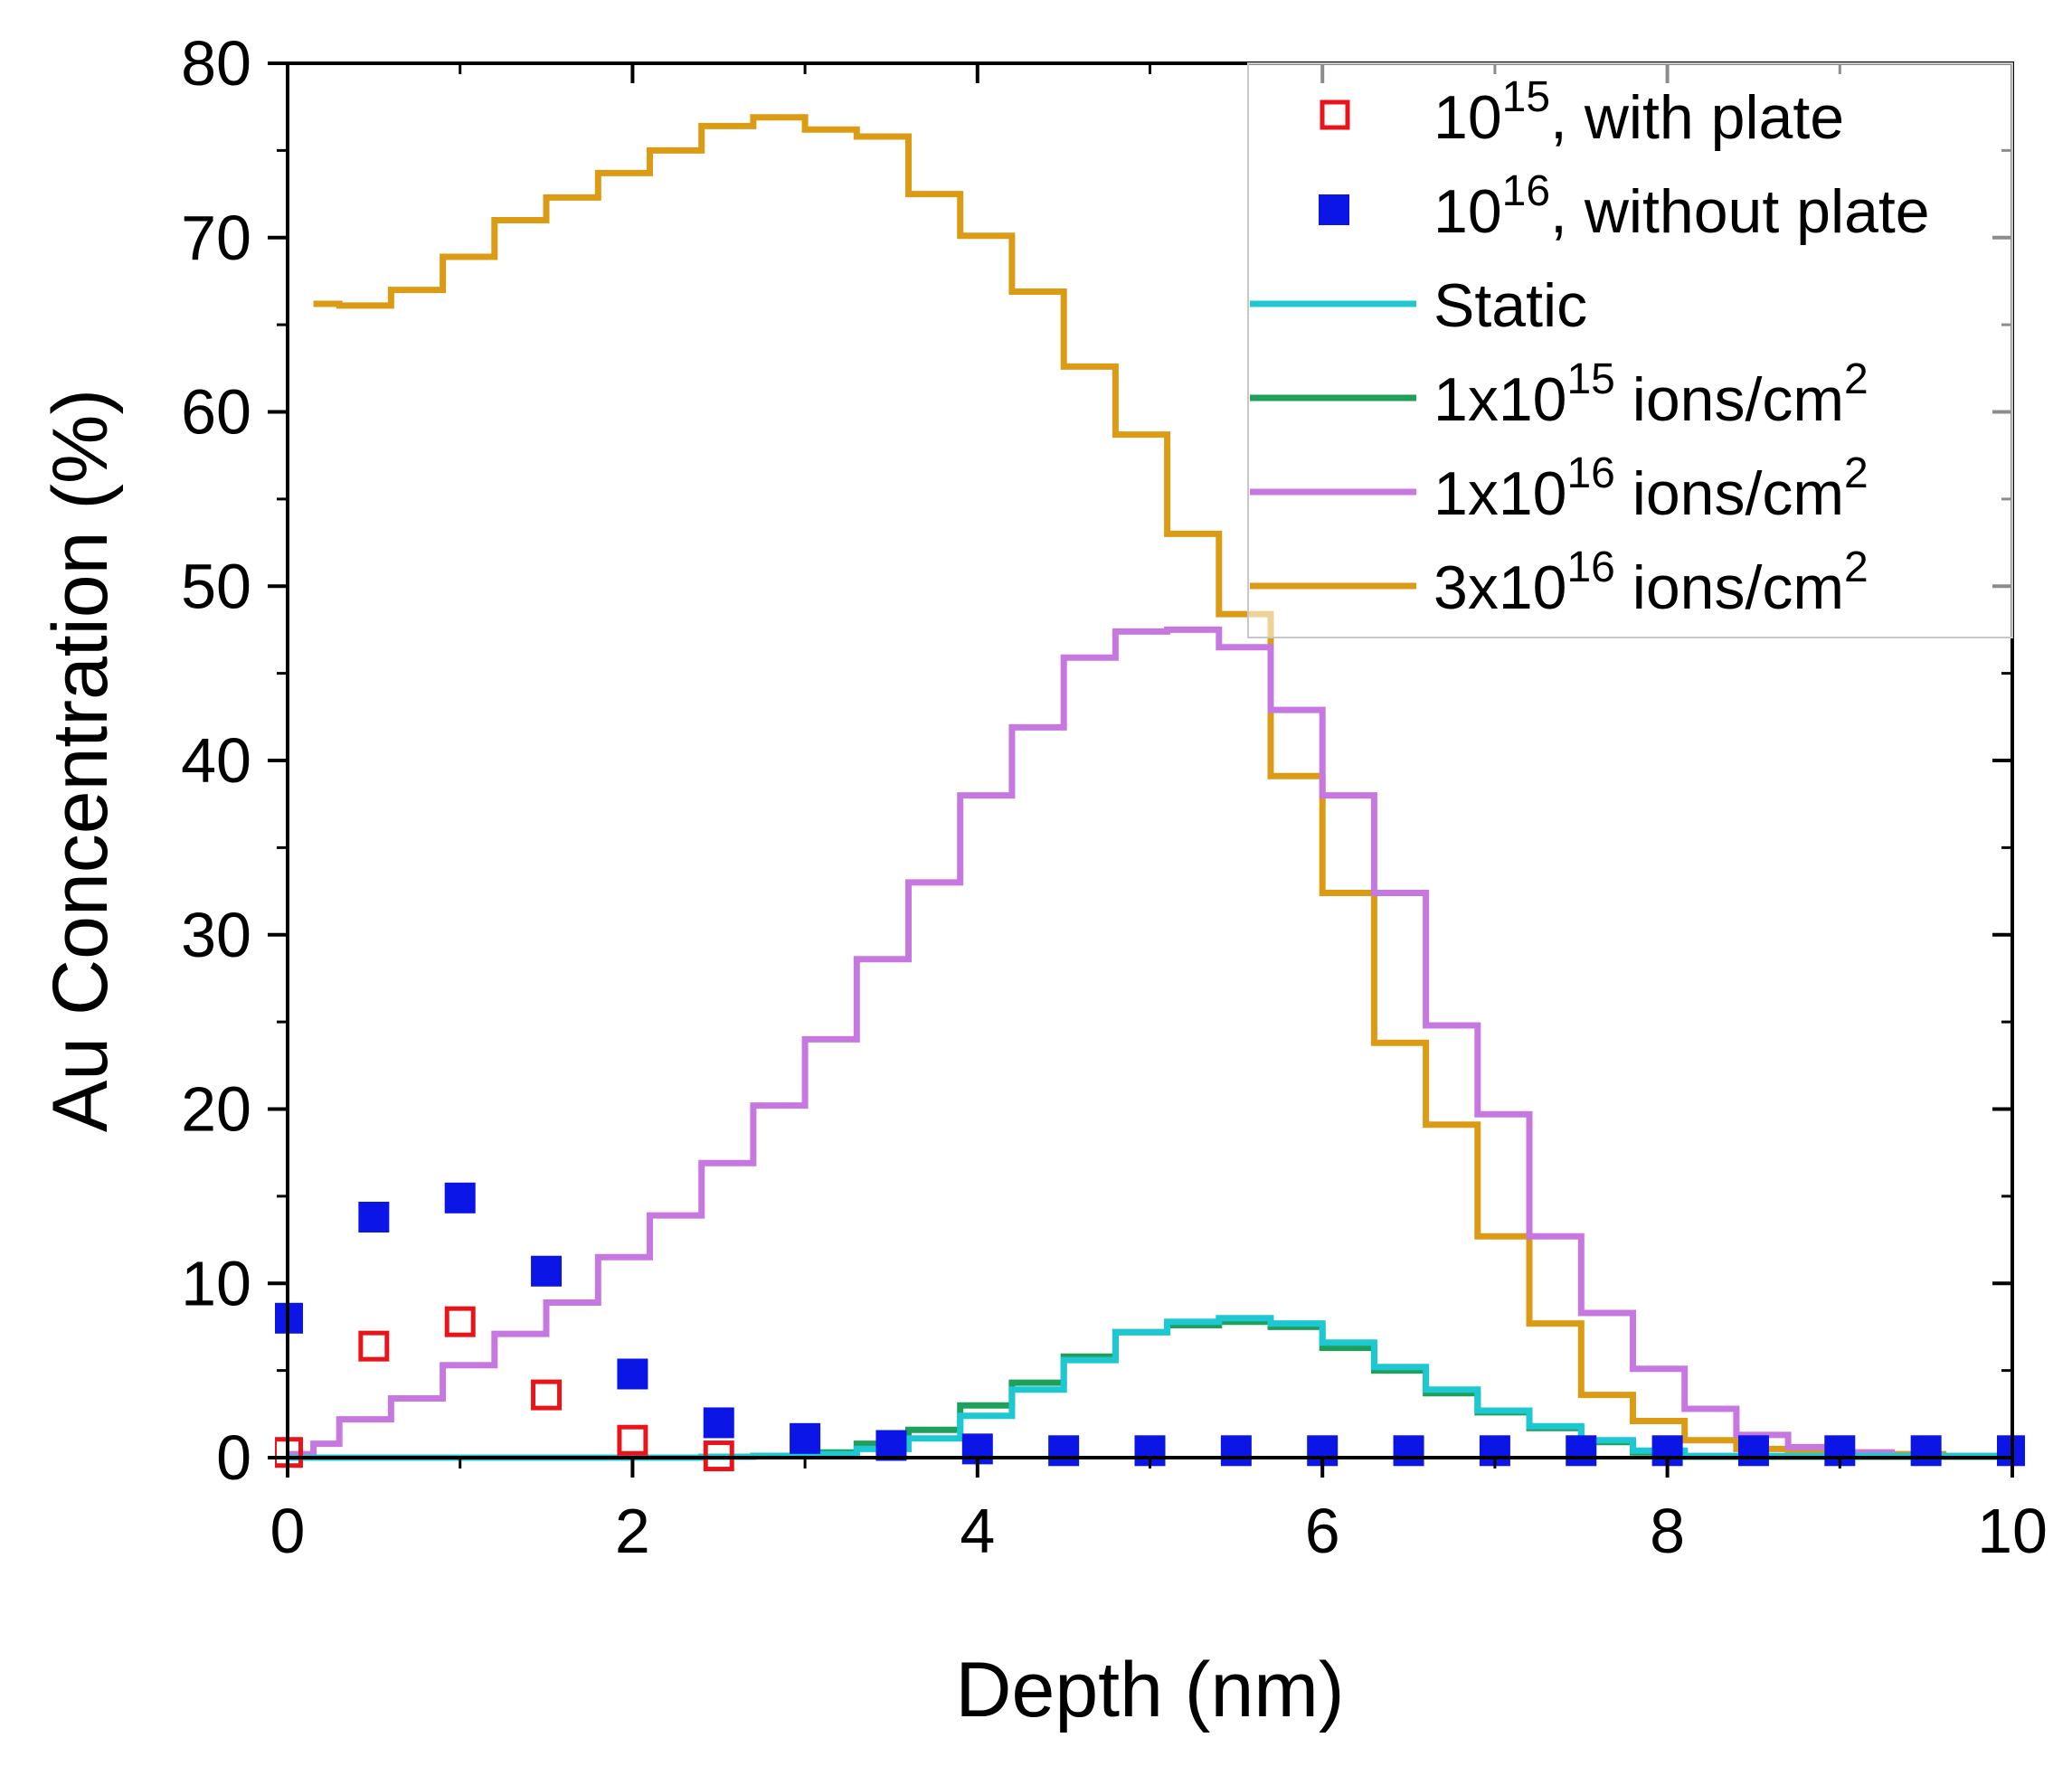 Image resolution: width=2072 pixels, height=1766 pixels. I want to click on y-tick-label: 70, so click(216, 238).